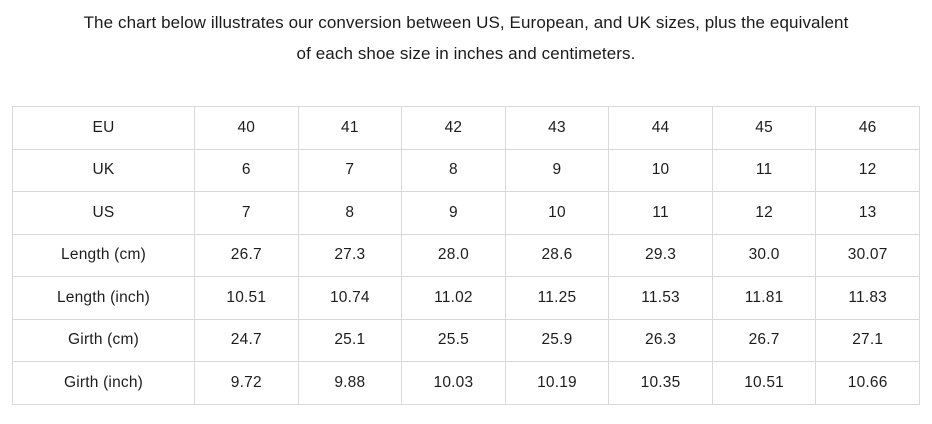 This screenshot has height=424, width=932. Describe the element at coordinates (103, 340) in the screenshot. I see `row-label: Girth (cm)` at that location.